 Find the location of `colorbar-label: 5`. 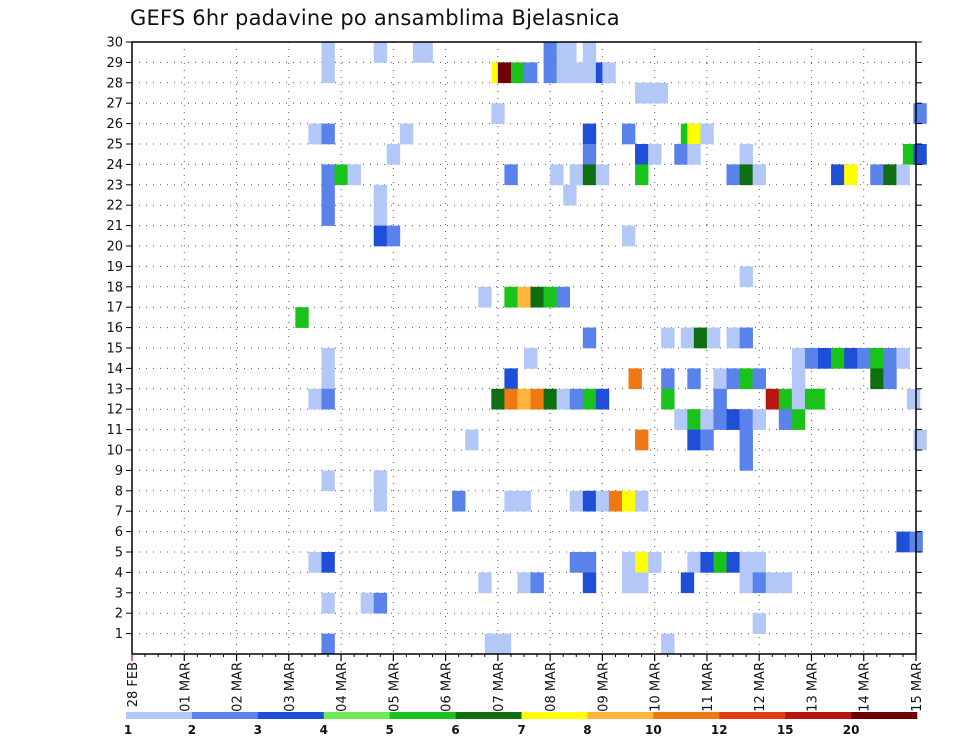

colorbar-label: 5 is located at coordinates (389, 730).